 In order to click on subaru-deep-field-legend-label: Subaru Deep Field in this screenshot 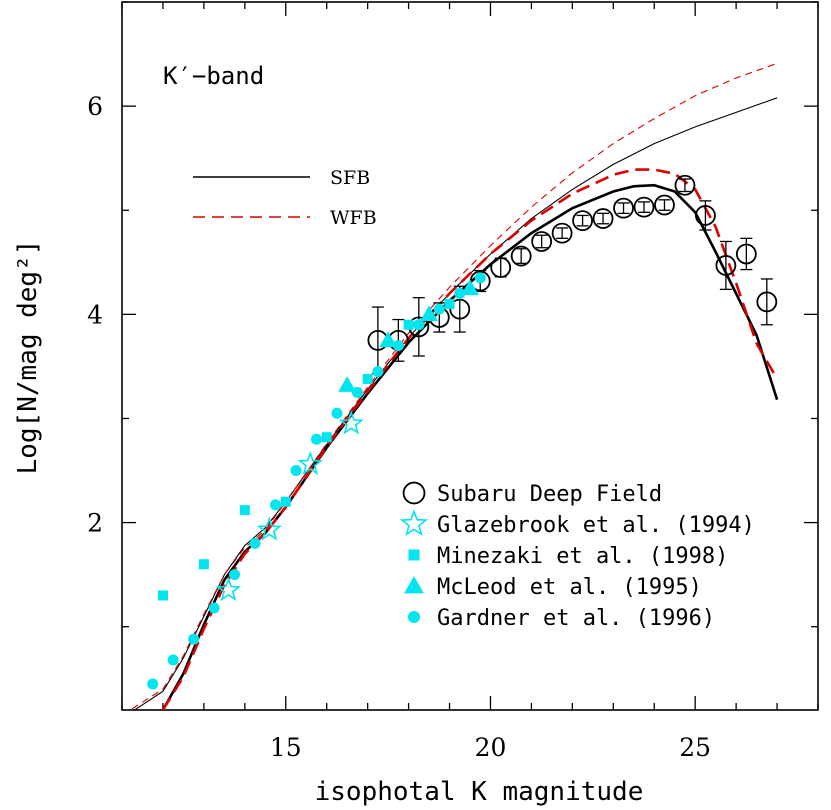, I will do `click(549, 494)`.